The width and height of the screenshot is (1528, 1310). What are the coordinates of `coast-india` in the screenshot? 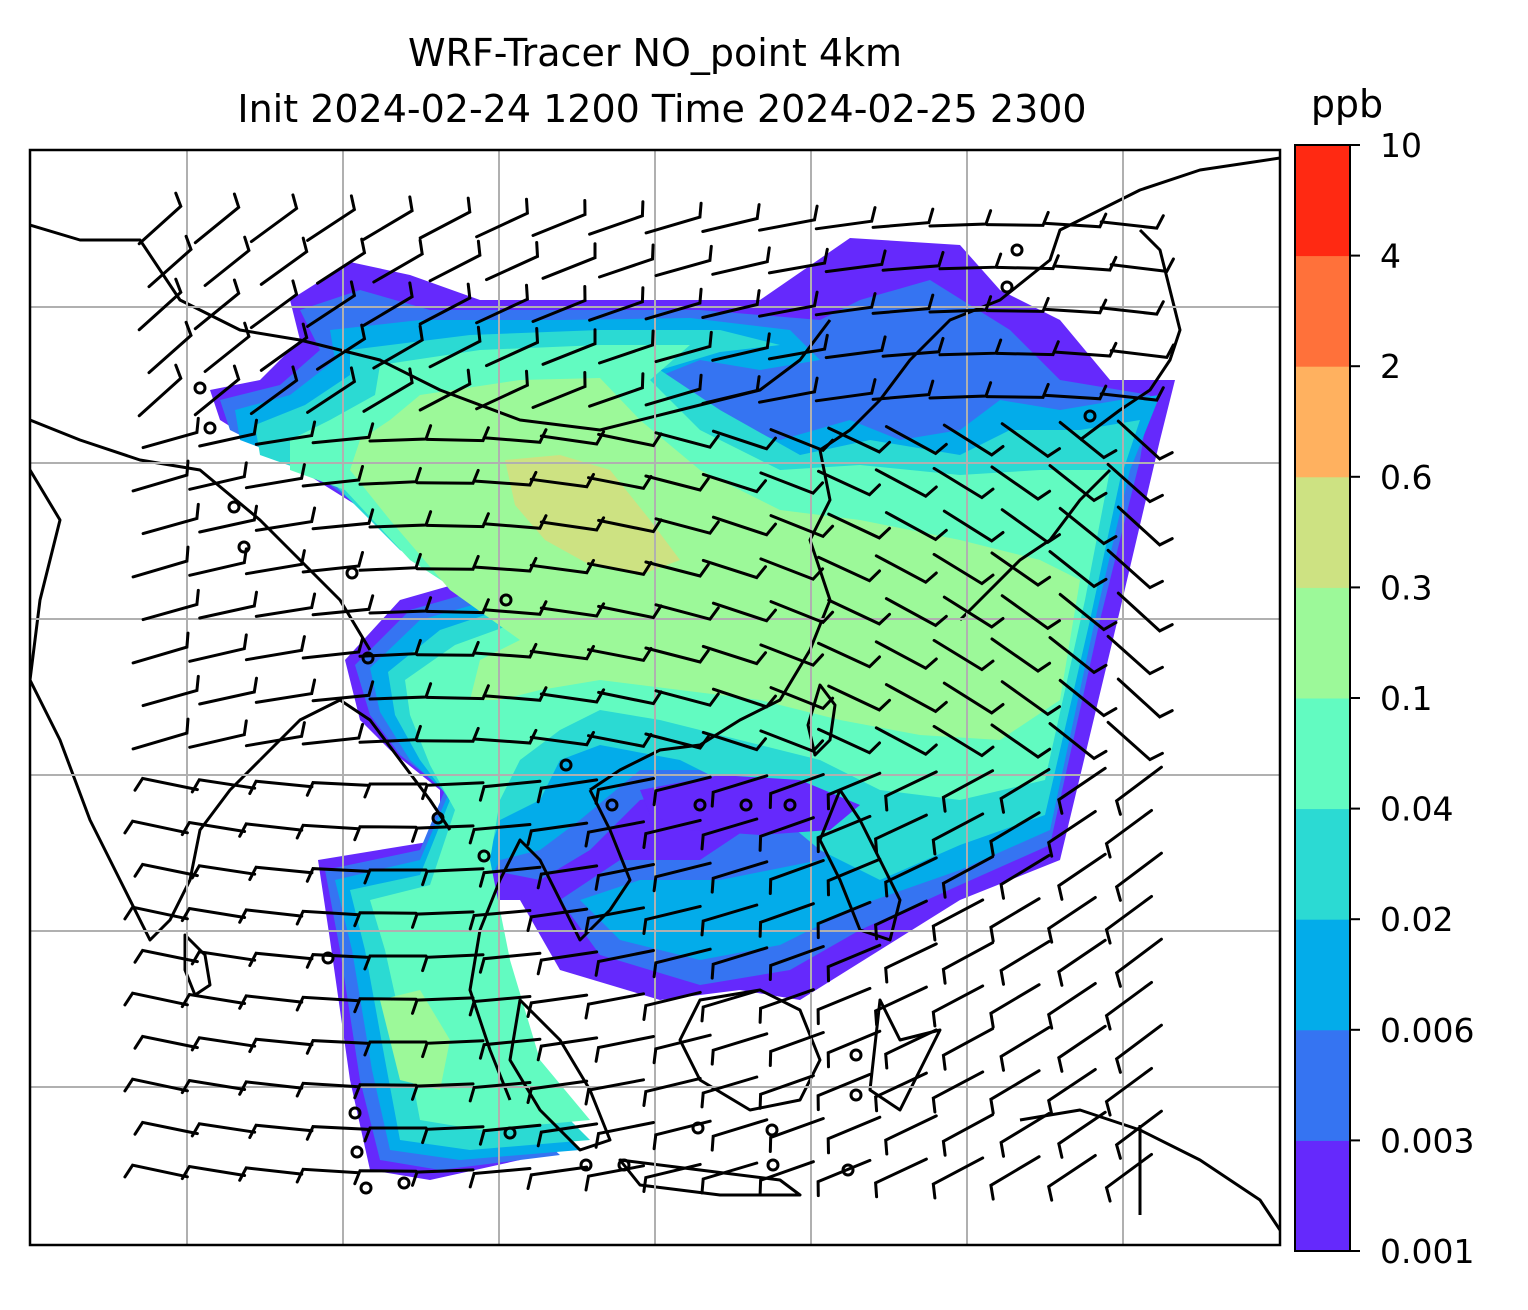 It's located at (146, 705).